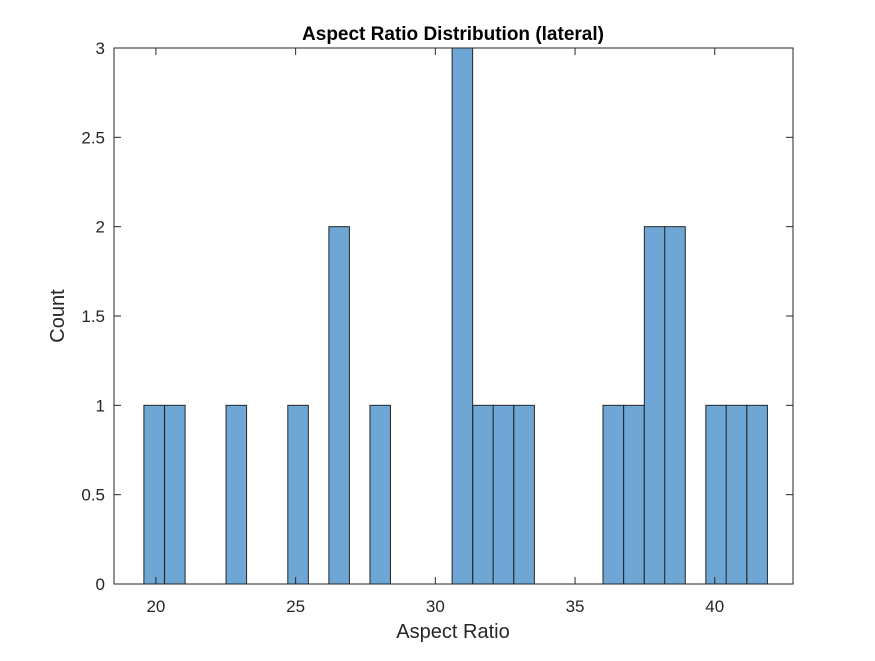 The height and width of the screenshot is (661, 875). What do you see at coordinates (452, 632) in the screenshot?
I see `x-axis-label: Aspect Ratio` at bounding box center [452, 632].